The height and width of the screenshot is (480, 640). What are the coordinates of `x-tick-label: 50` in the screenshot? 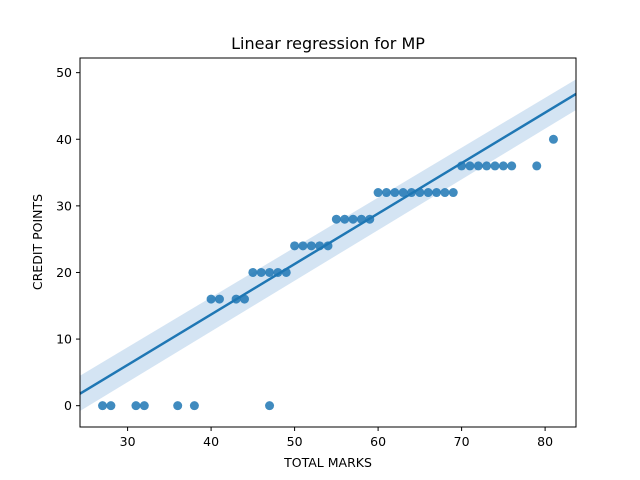 It's located at (295, 441).